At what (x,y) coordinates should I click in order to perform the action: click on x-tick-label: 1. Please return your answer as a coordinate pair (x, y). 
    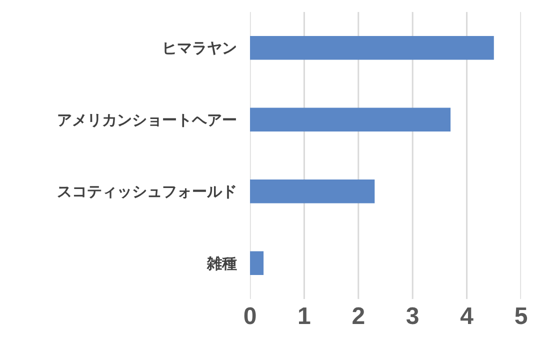
    Looking at the image, I should click on (304, 316).